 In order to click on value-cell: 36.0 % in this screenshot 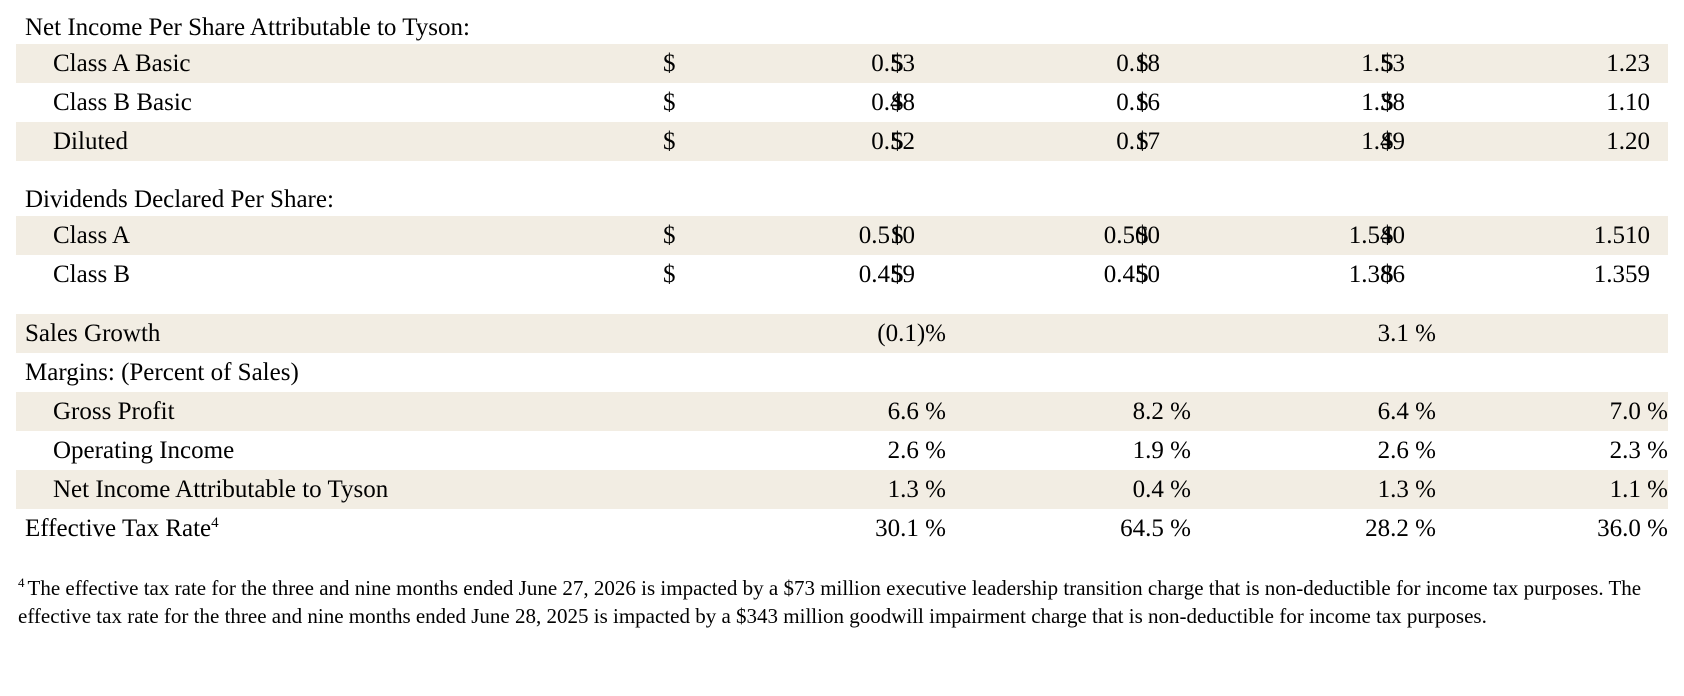, I will do `click(1632, 528)`.